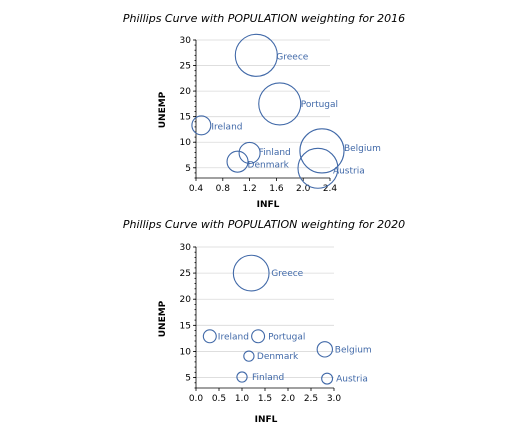  What do you see at coordinates (196, 189) in the screenshot?
I see `x-tick-label: 0.4` at bounding box center [196, 189].